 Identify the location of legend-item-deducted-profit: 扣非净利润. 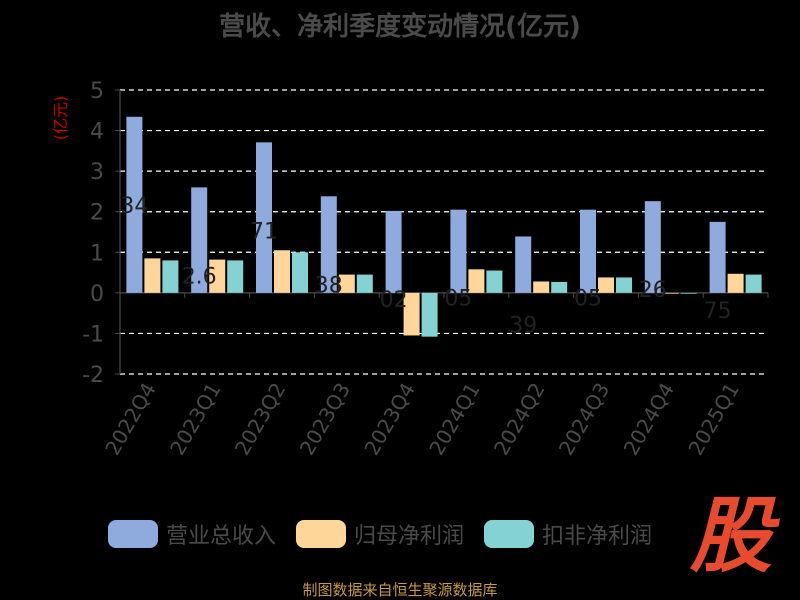
(568, 534).